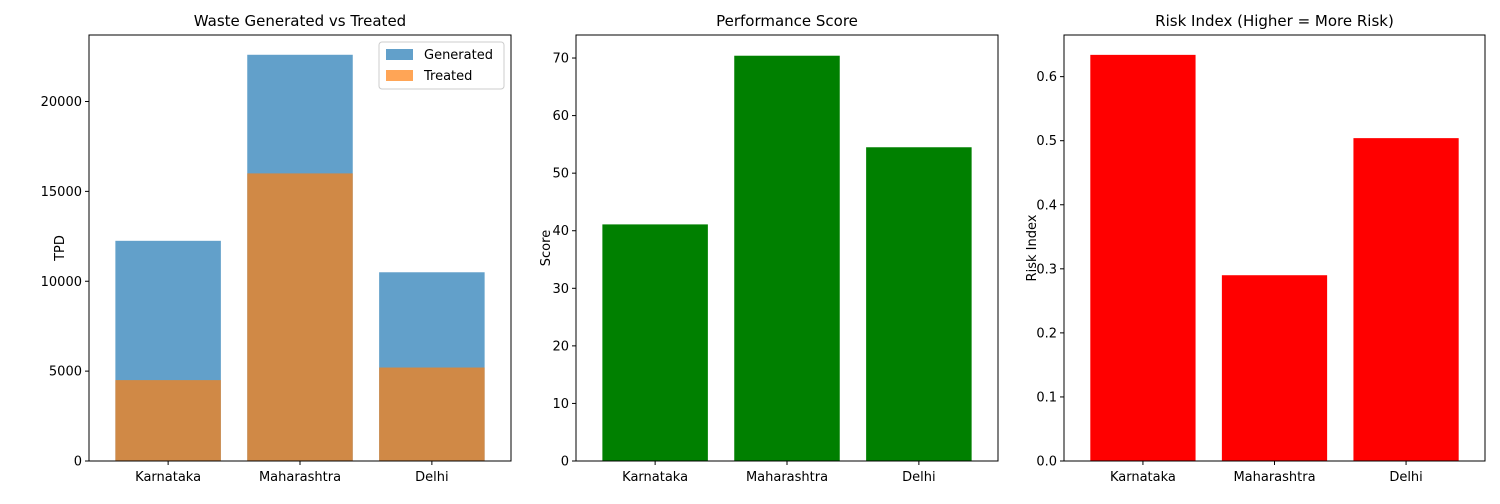  What do you see at coordinates (61, 282) in the screenshot?
I see `y-tick-label: 10000` at bounding box center [61, 282].